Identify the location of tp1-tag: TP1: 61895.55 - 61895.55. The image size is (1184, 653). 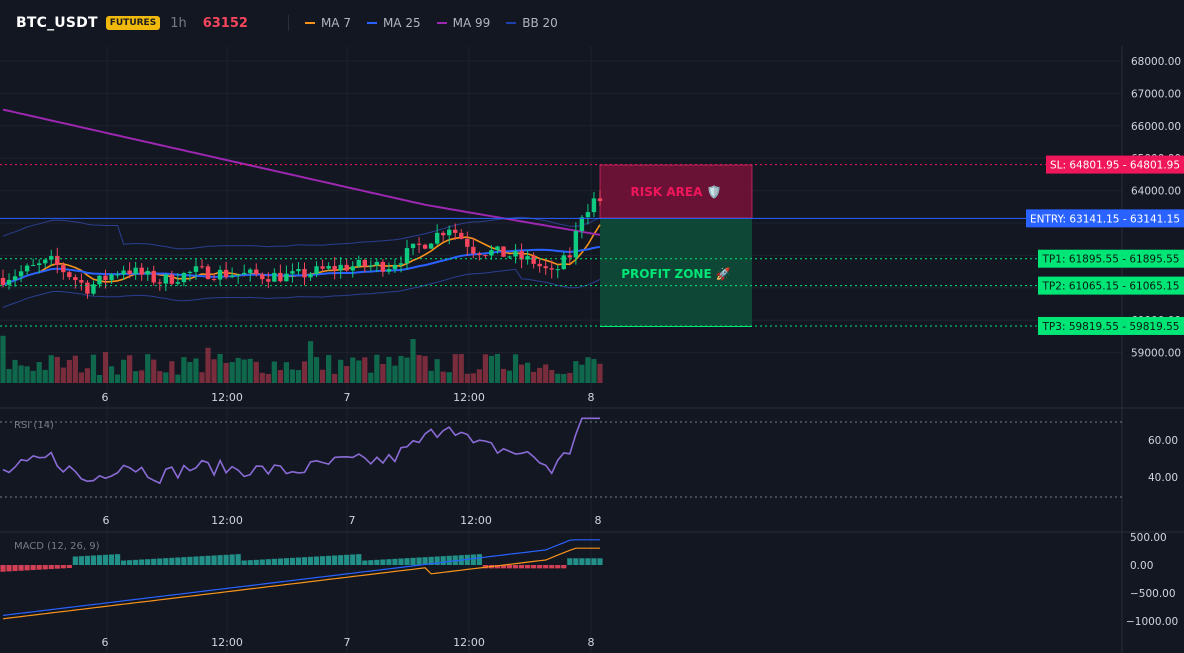
(1111, 258).